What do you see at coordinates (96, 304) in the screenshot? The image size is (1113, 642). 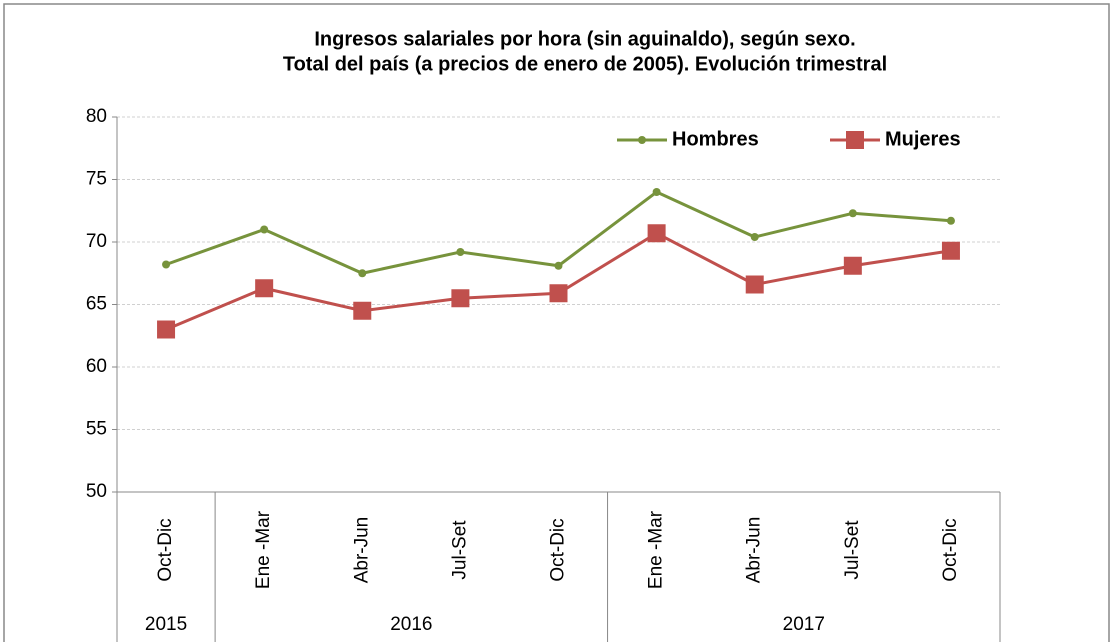 I see `y-tick-label: 65` at bounding box center [96, 304].